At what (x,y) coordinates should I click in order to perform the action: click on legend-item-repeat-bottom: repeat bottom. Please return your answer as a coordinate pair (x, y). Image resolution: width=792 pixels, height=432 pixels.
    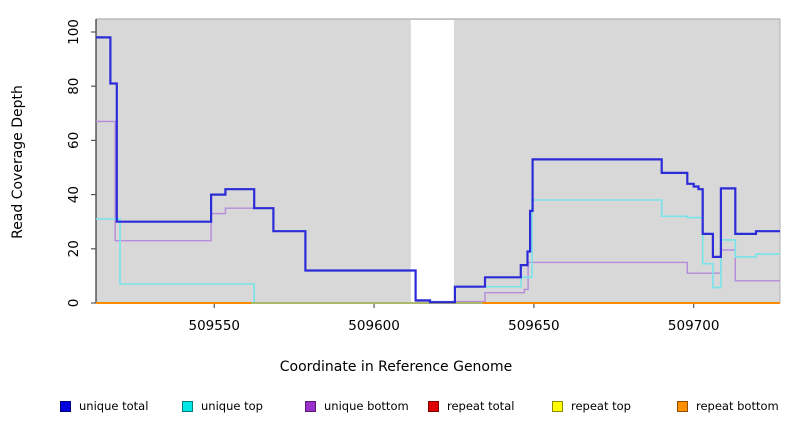
    Looking at the image, I should click on (728, 406).